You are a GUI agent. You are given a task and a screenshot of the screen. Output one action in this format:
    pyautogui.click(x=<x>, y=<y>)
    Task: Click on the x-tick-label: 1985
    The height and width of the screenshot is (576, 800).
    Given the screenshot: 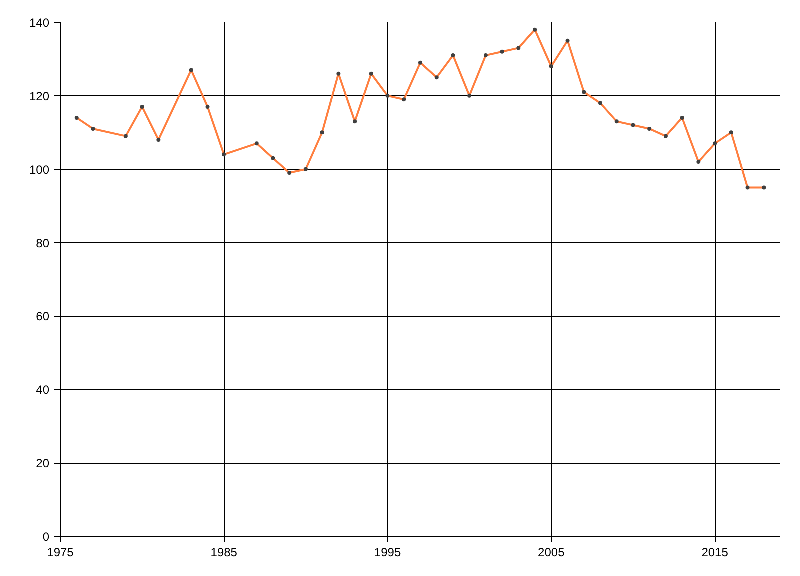 What is the action you would take?
    pyautogui.click(x=224, y=553)
    